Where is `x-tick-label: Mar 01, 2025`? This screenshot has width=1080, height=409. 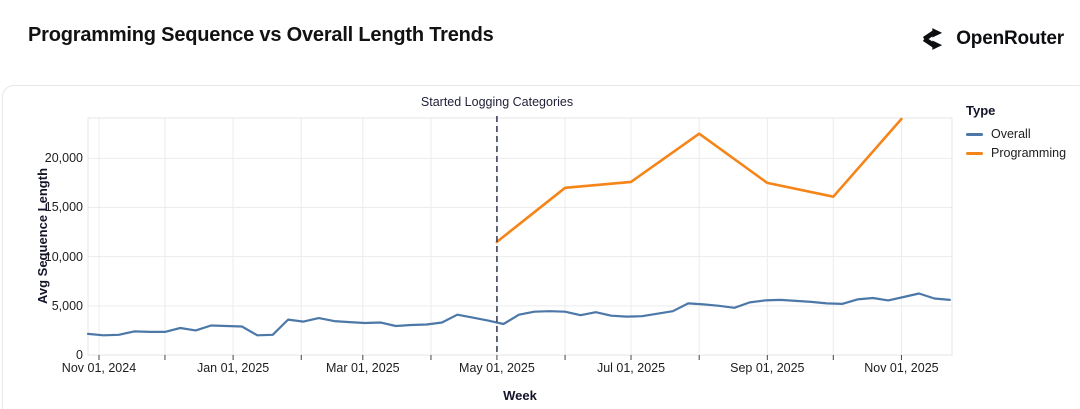
x-tick-label: Mar 01, 2025 is located at coordinates (362, 368).